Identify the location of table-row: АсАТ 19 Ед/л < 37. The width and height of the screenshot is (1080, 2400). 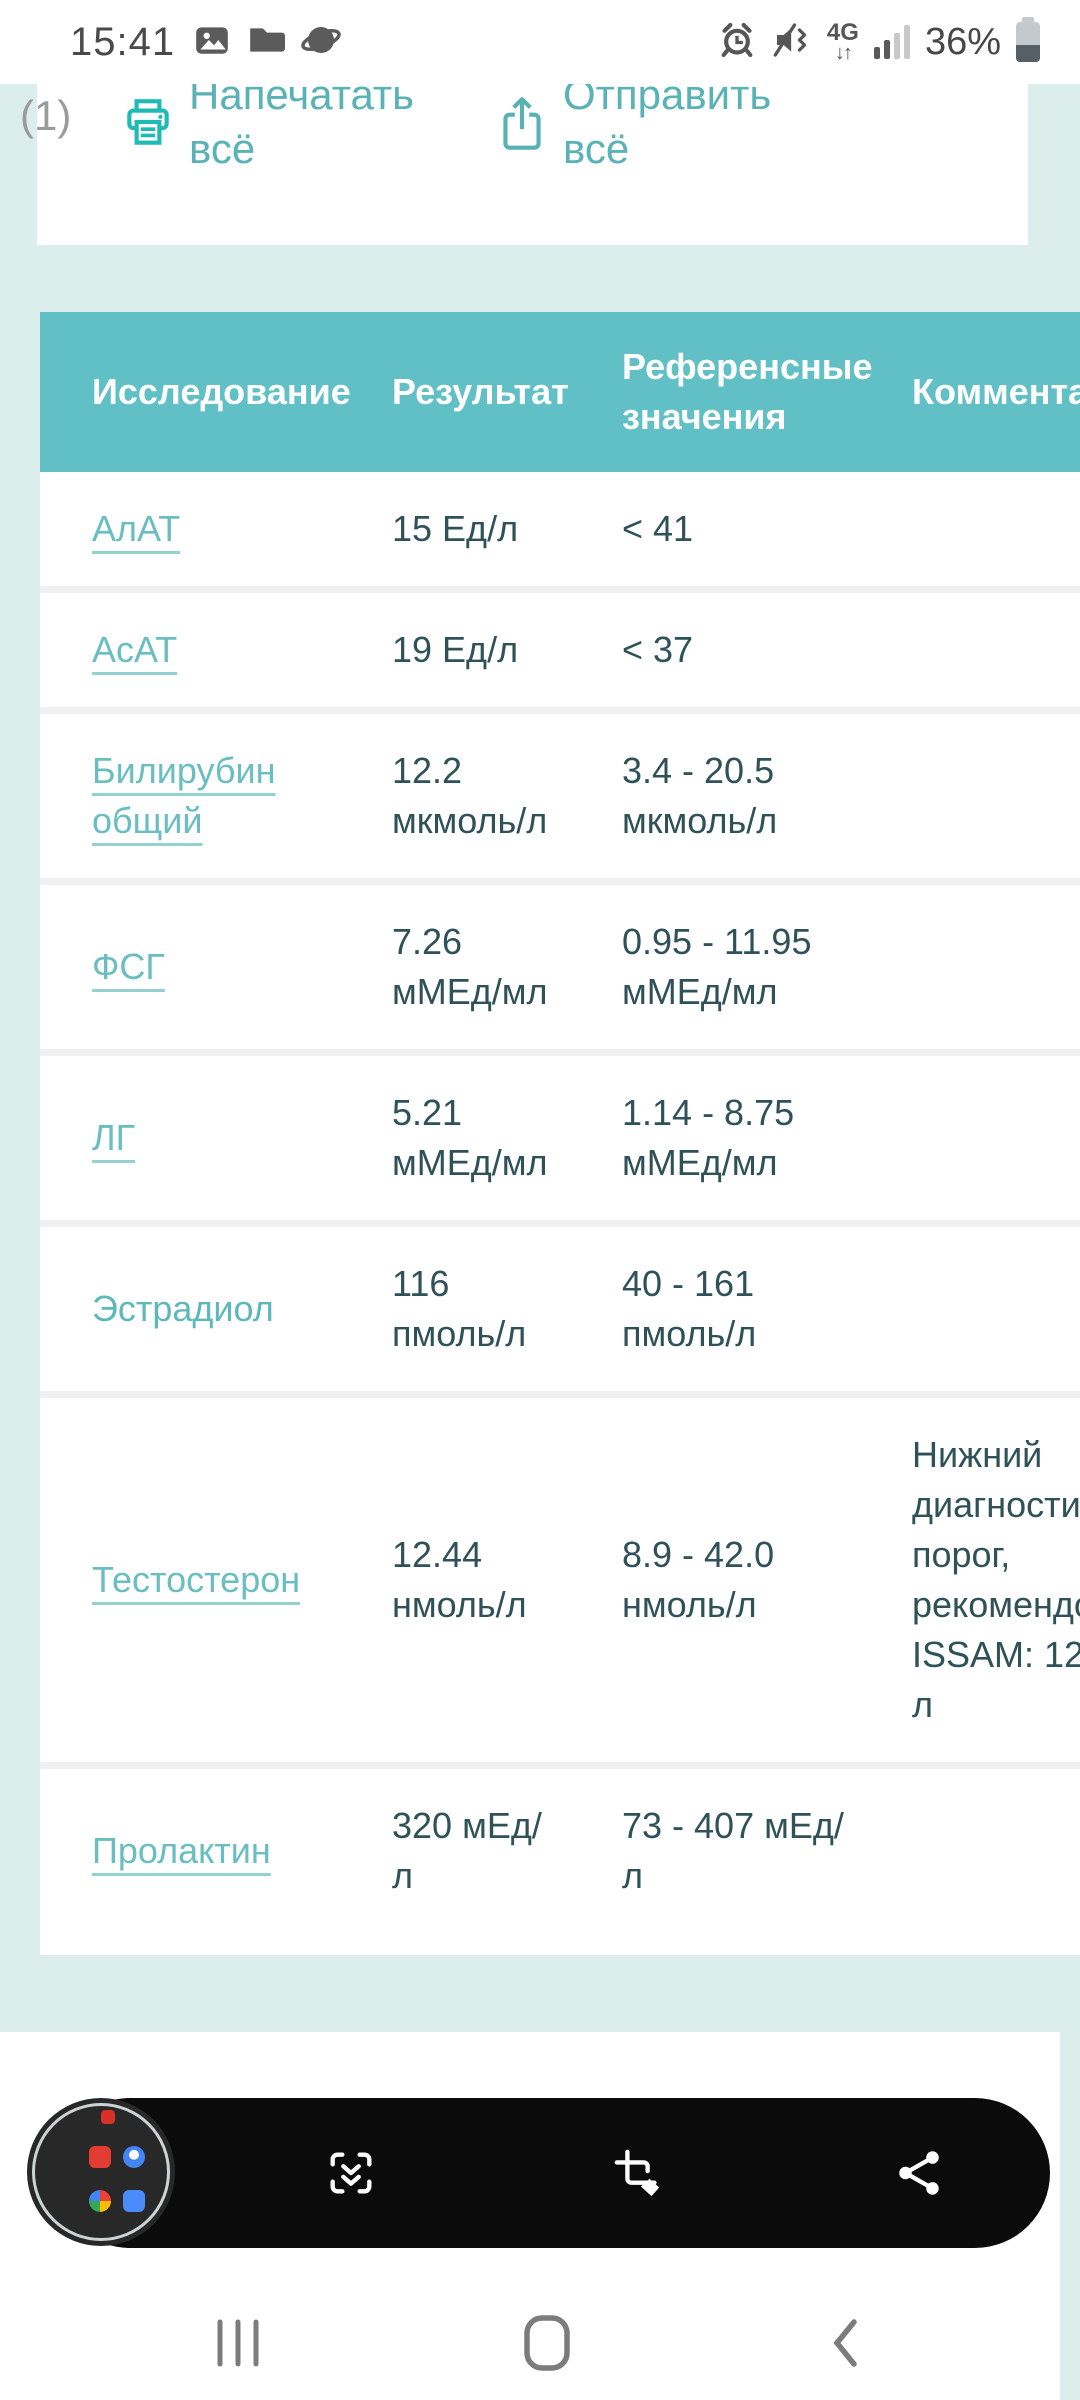
(560, 648).